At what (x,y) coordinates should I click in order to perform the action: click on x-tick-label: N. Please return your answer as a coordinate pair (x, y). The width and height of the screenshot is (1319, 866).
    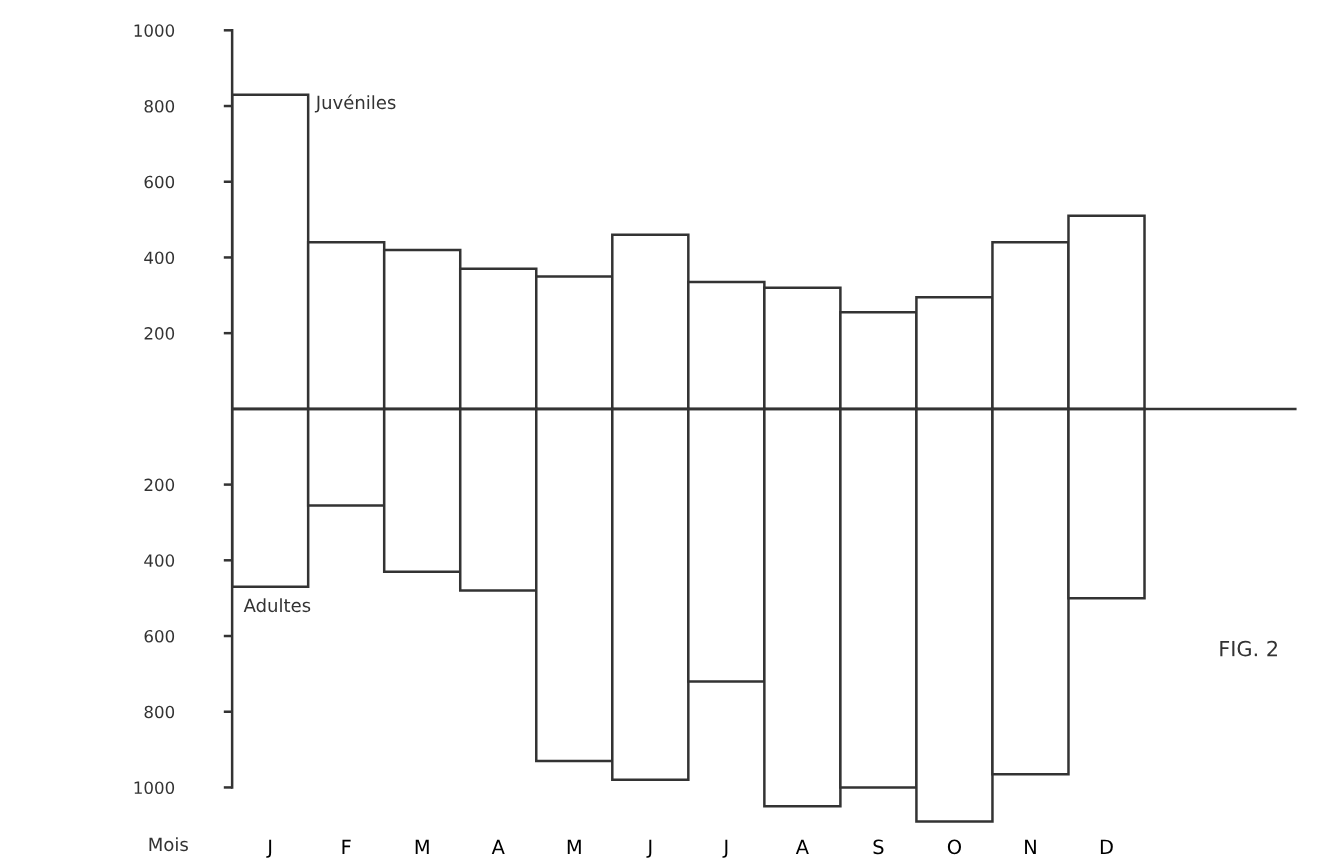
    Looking at the image, I should click on (1030, 846).